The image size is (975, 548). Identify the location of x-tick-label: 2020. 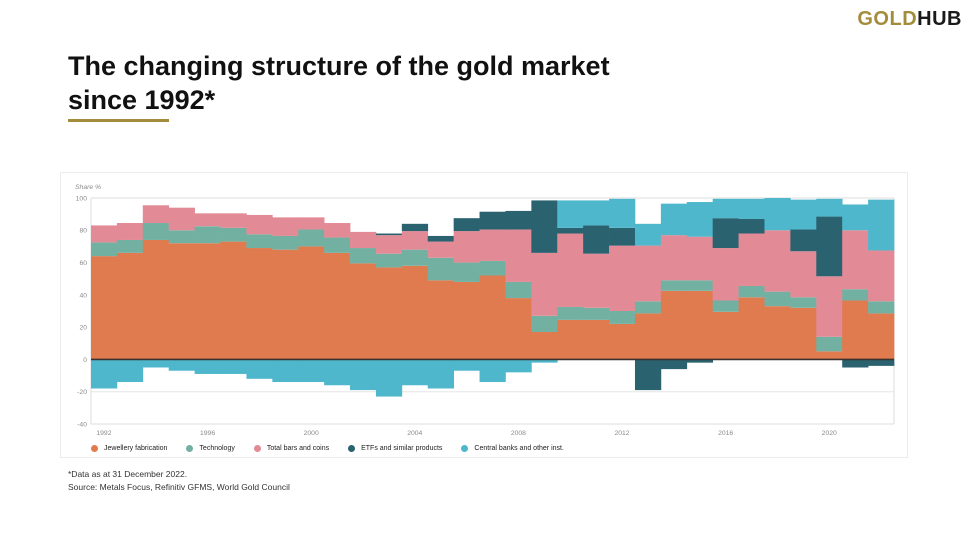
(829, 433).